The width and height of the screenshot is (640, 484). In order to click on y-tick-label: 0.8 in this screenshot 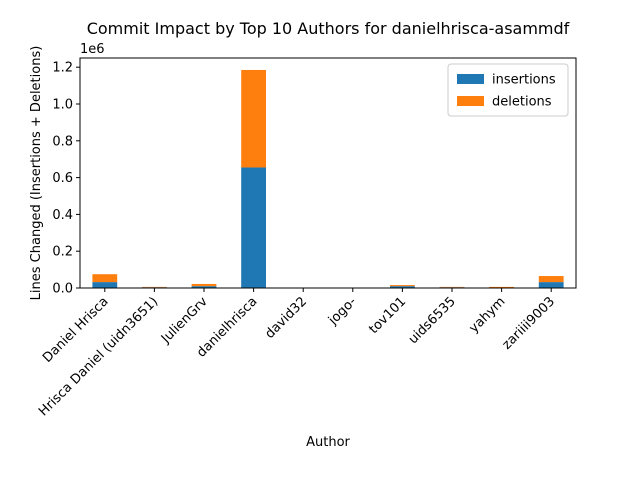, I will do `click(62, 141)`.